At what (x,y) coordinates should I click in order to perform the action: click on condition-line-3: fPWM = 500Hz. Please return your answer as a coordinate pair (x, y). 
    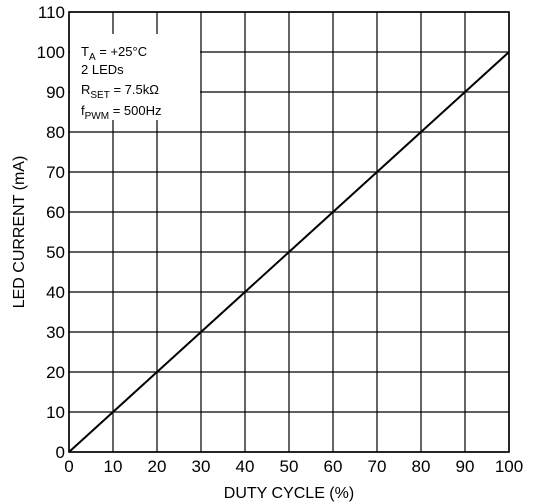
    Looking at the image, I should click on (121, 112).